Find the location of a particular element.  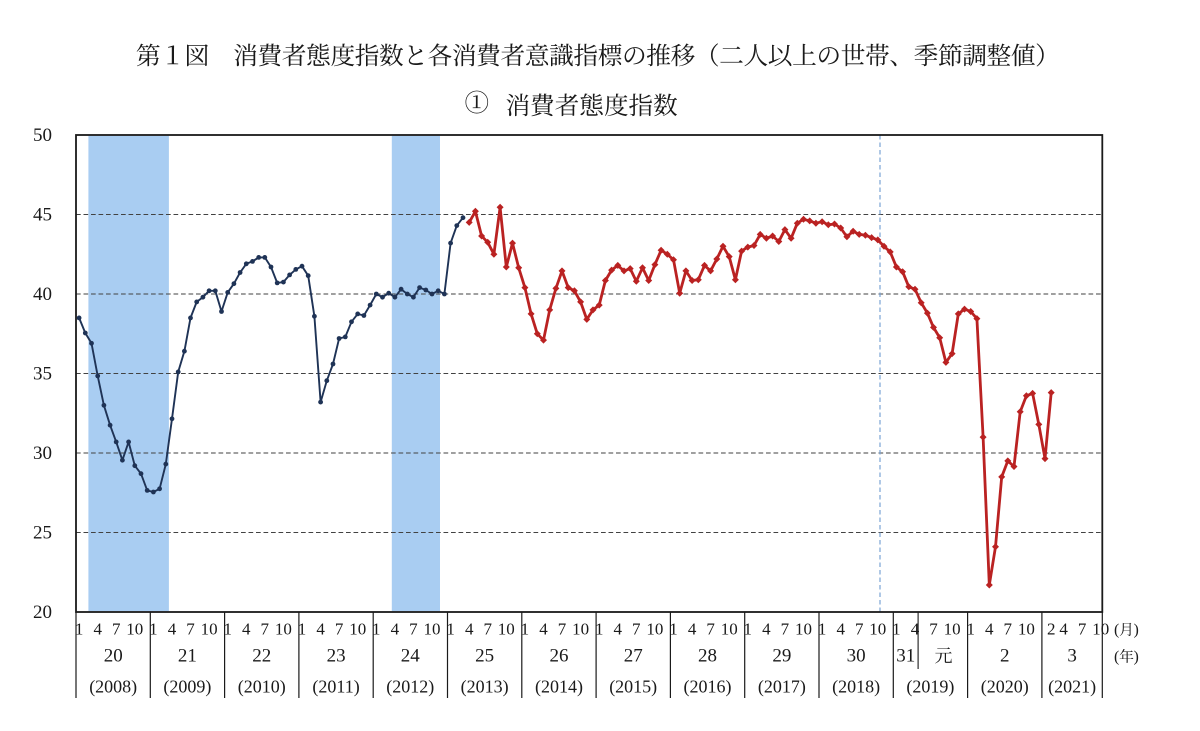

svg-text: 23 is located at coordinates (336, 656).